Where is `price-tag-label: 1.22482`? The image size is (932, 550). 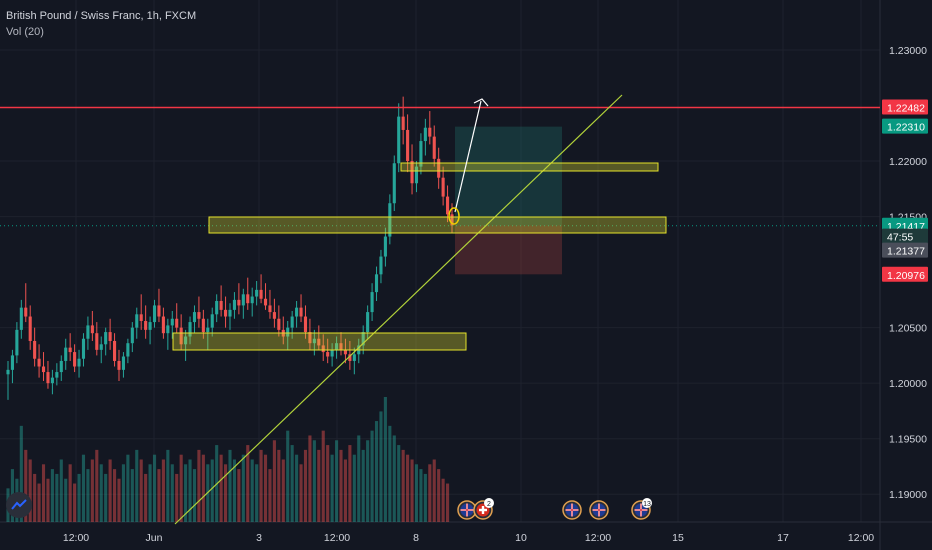
price-tag-label: 1.22482 is located at coordinates (906, 109).